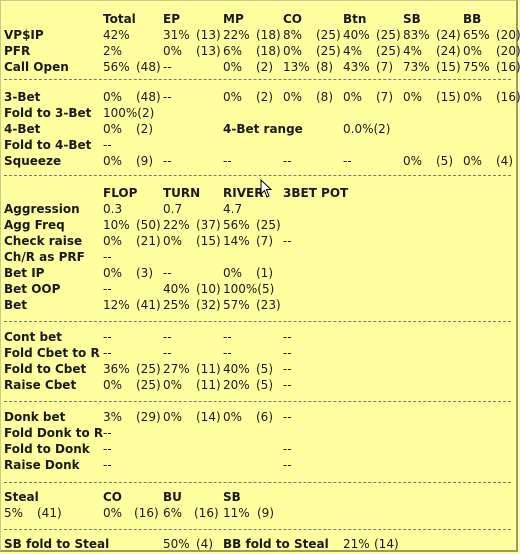  What do you see at coordinates (243, 193) in the screenshot?
I see `header-river: RIVER` at bounding box center [243, 193].